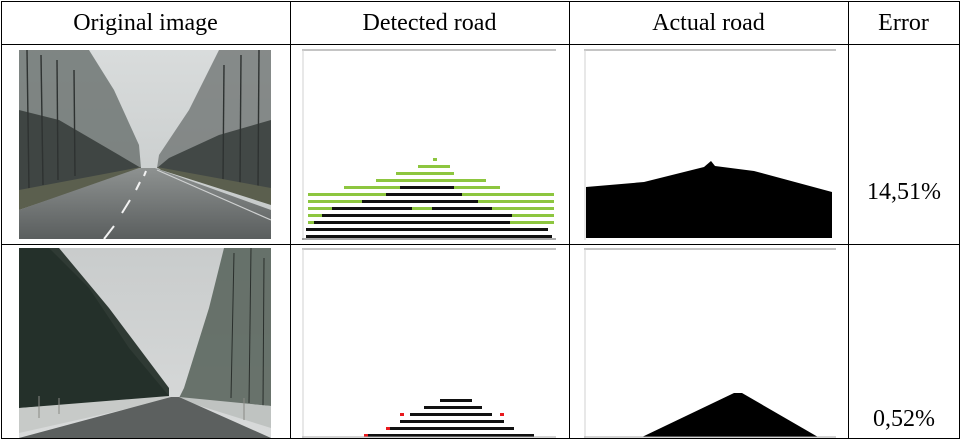 Image resolution: width=962 pixels, height=440 pixels. Describe the element at coordinates (480, 438) in the screenshot. I see `table-border-bottom` at that location.